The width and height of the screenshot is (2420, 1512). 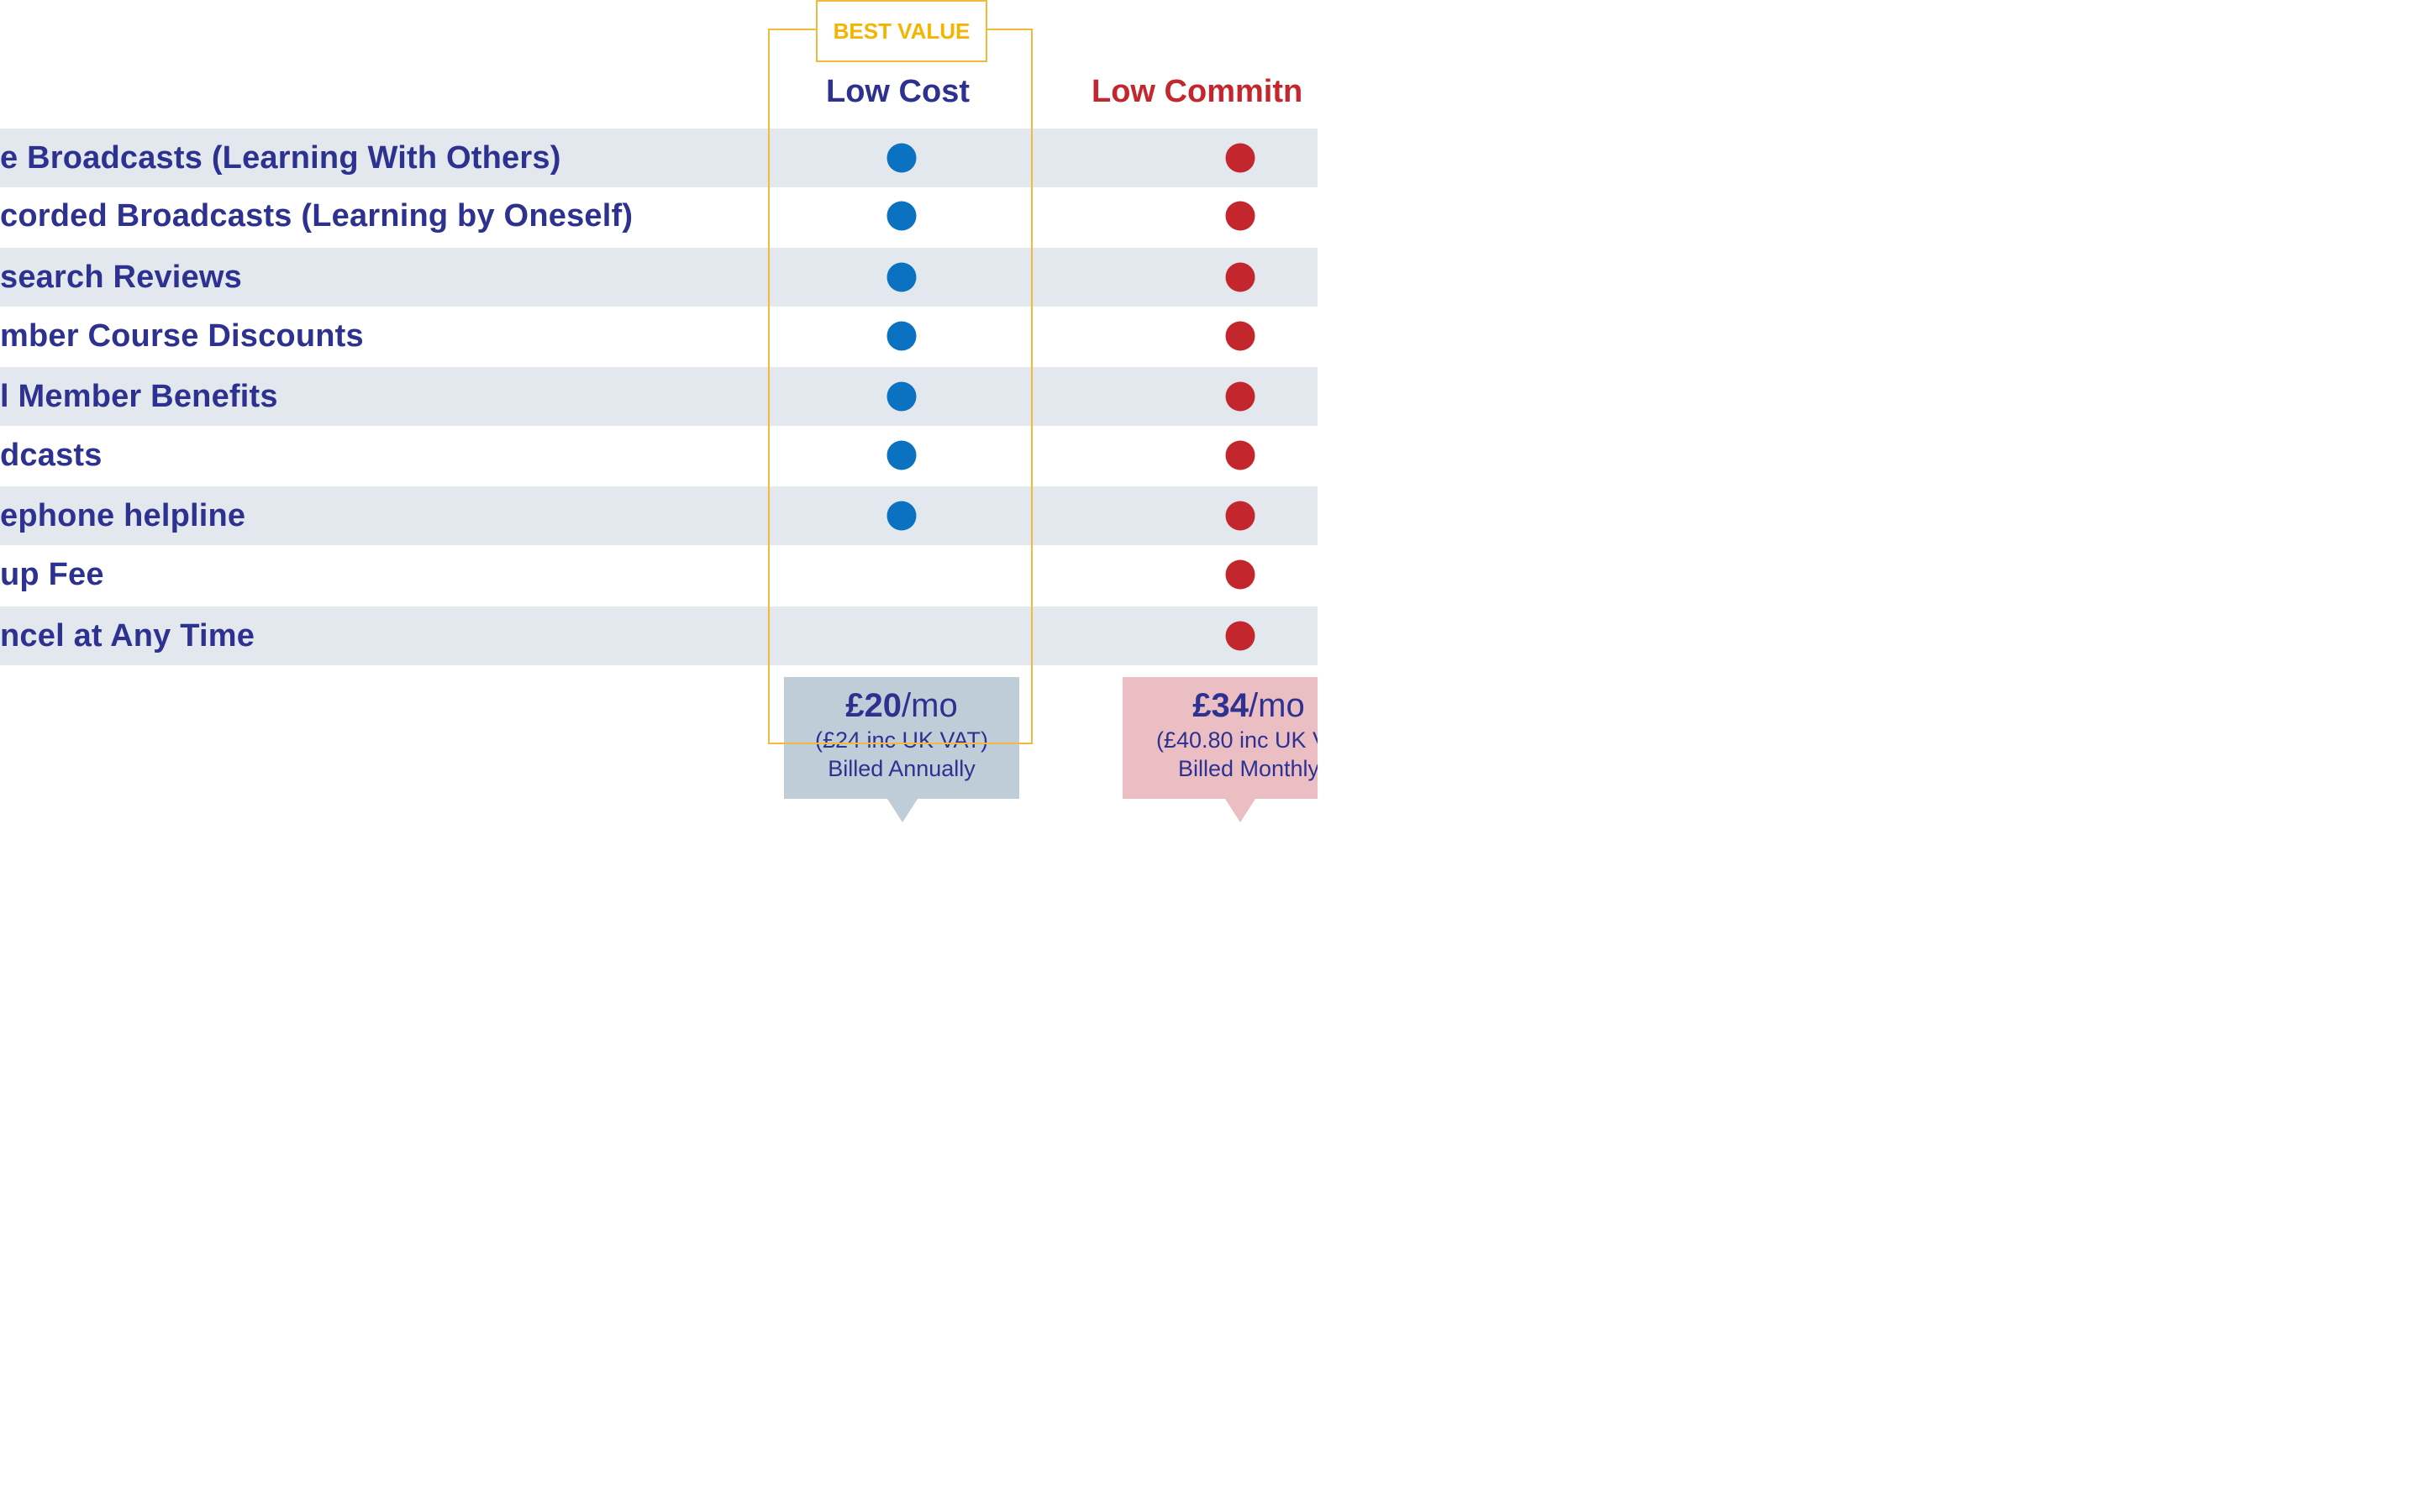 I want to click on feature-label: mber Course Discounts, so click(x=182, y=336).